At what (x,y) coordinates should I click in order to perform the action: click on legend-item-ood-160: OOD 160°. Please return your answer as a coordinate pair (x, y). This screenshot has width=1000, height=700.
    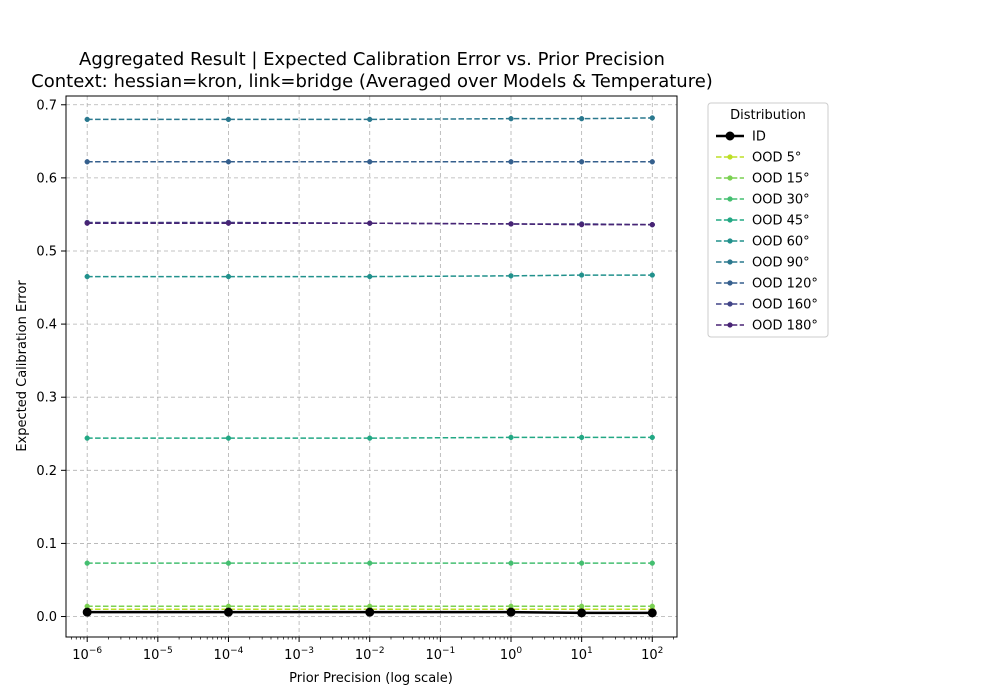
    Looking at the image, I should click on (767, 305).